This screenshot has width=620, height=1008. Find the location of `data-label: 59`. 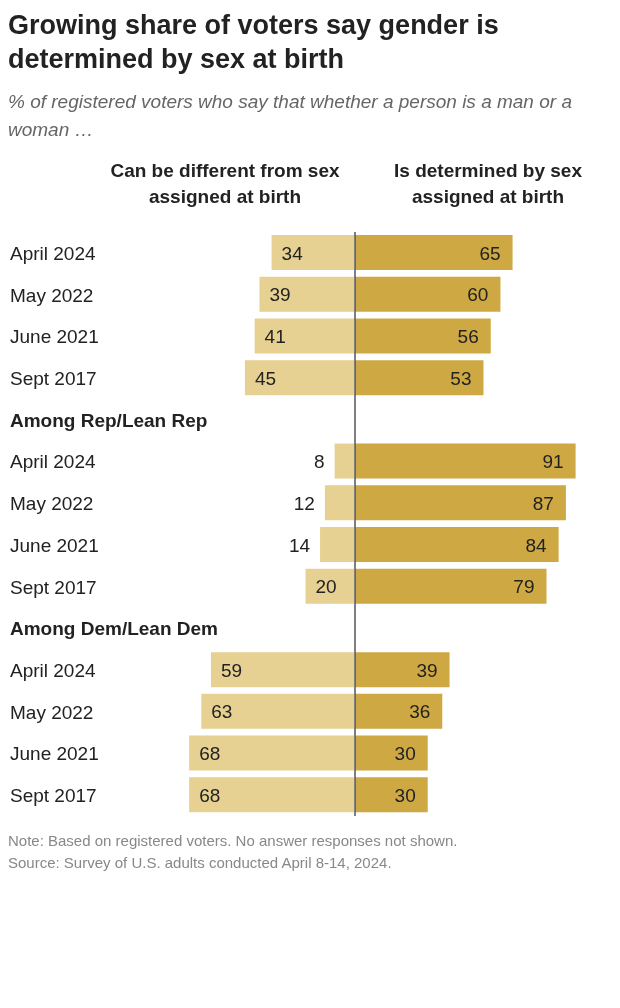

data-label: 59 is located at coordinates (231, 670).